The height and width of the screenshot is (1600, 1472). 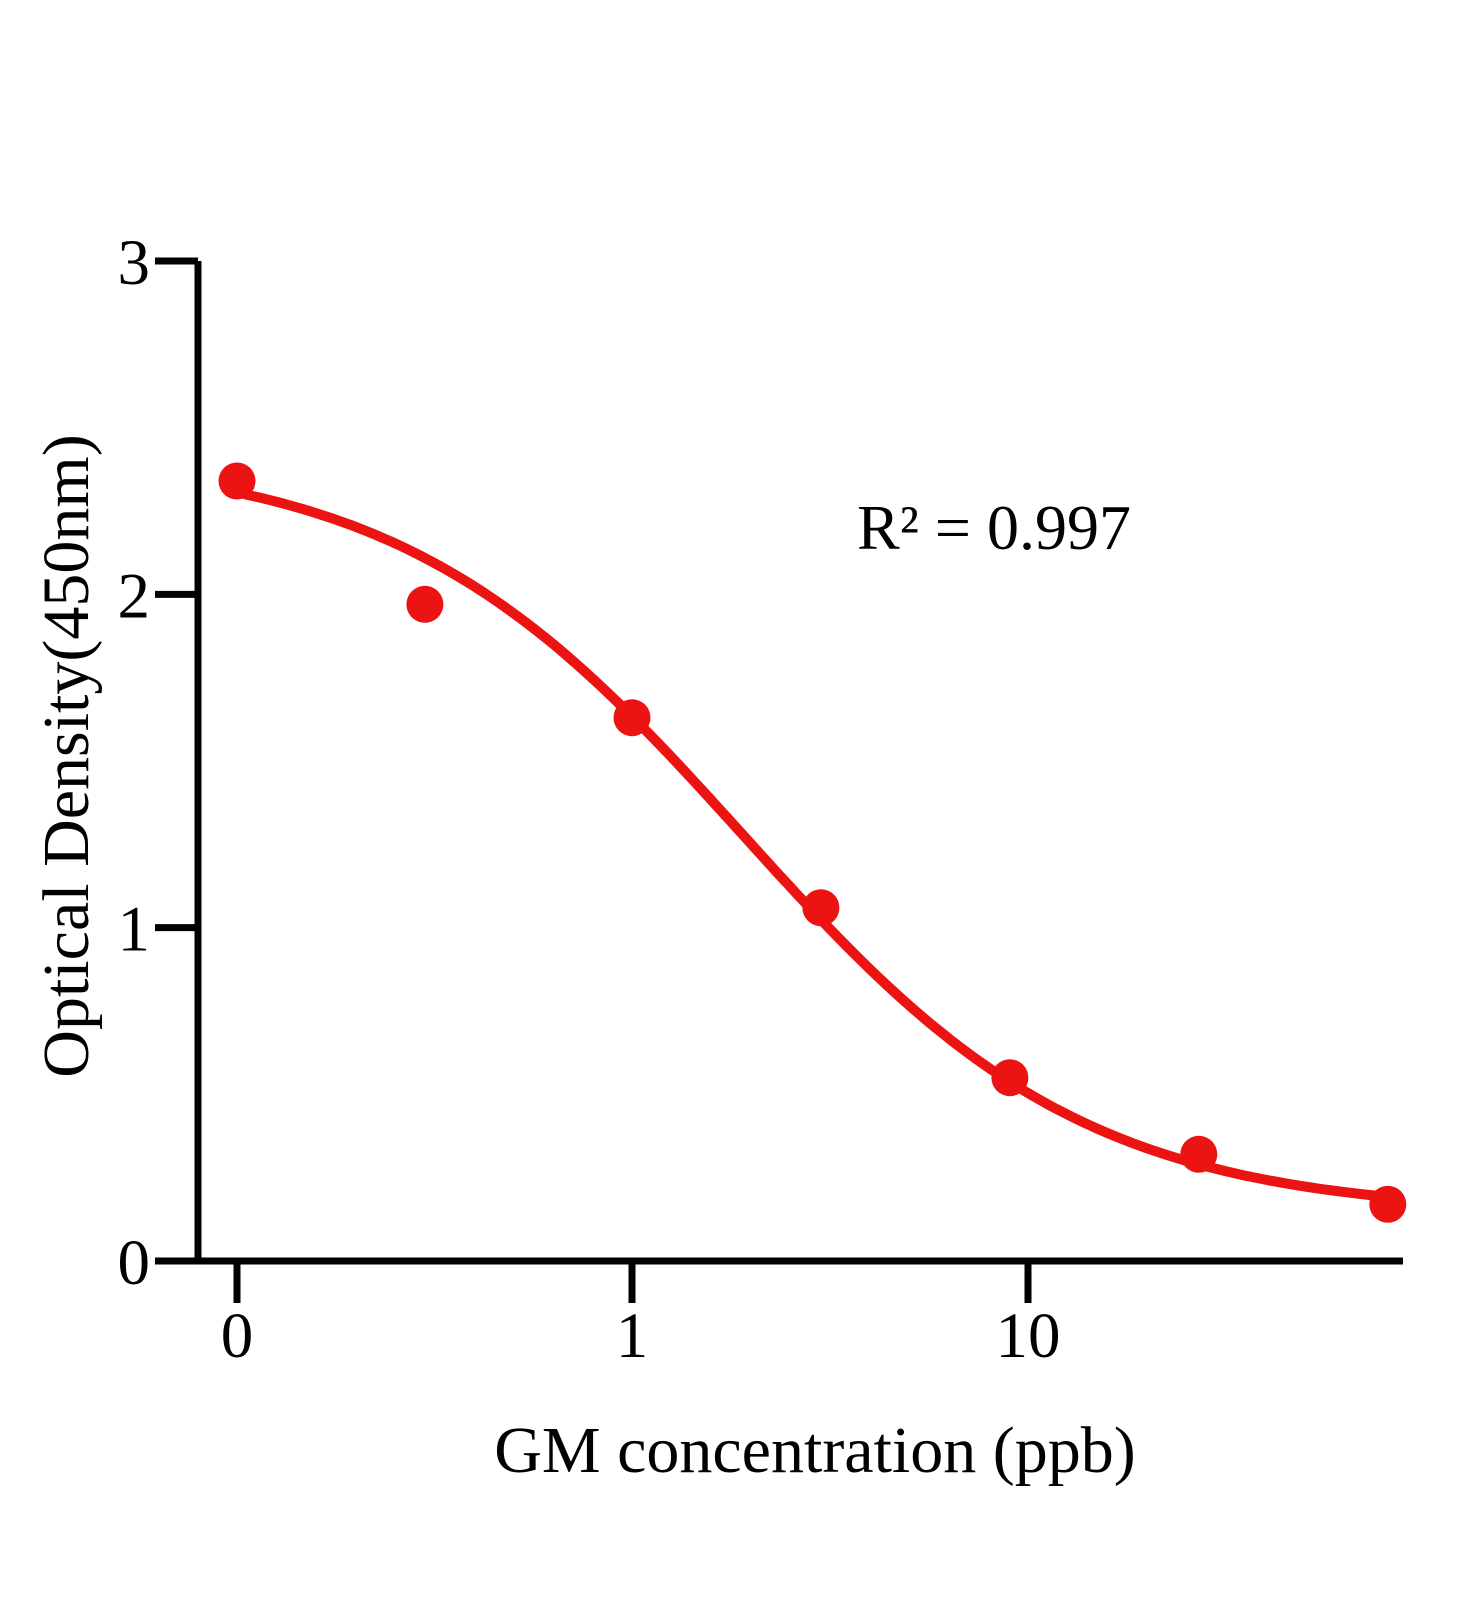 I want to click on y-tick-label-3: 3, so click(x=134, y=263).